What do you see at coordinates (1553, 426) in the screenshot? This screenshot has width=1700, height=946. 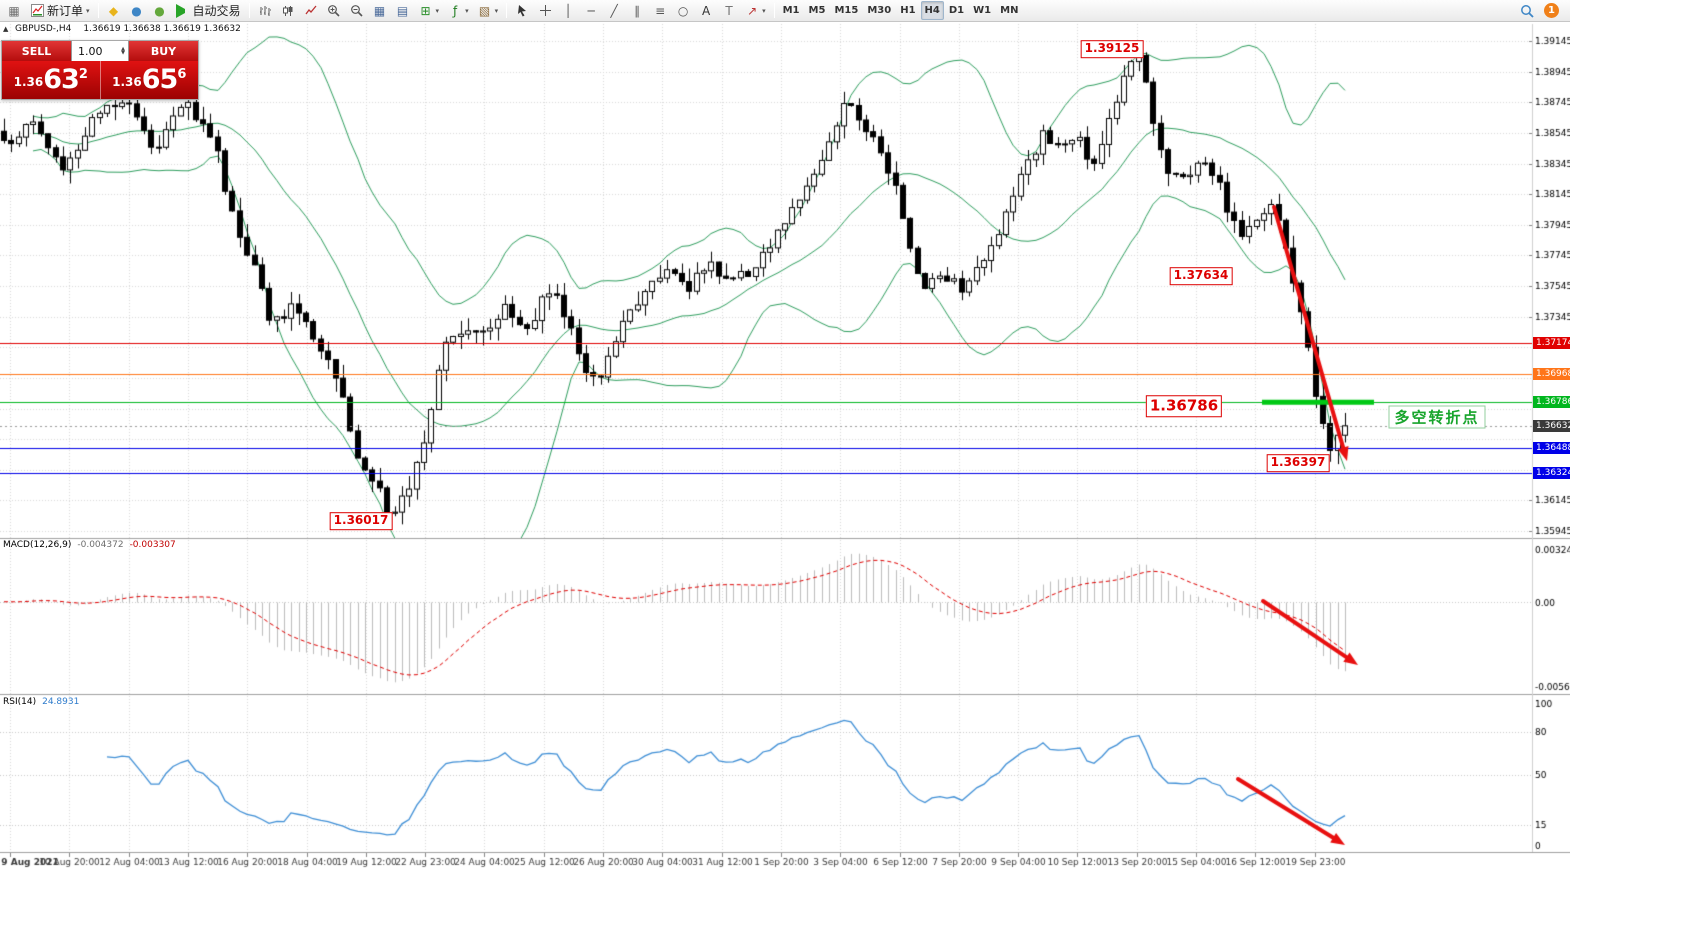 I see `current-price-badge: 1.36632` at bounding box center [1553, 426].